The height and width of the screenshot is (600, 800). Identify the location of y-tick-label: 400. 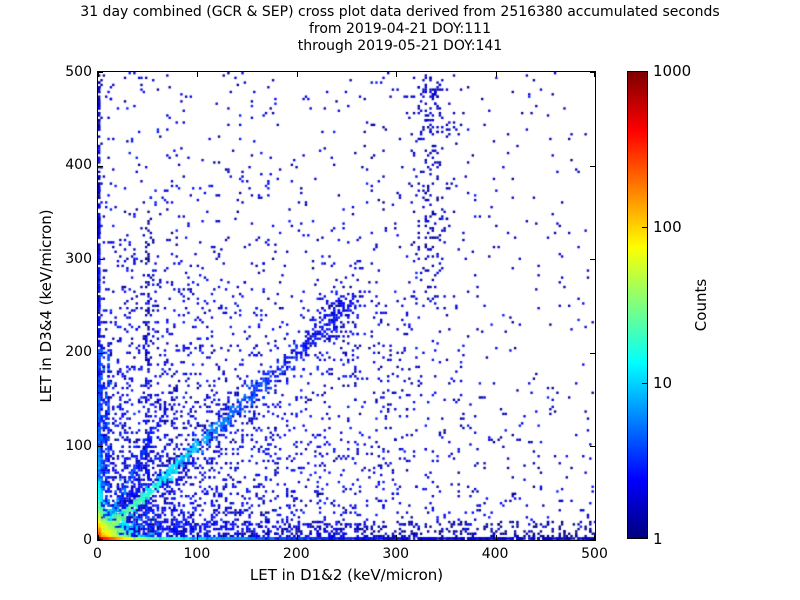
(78, 165).